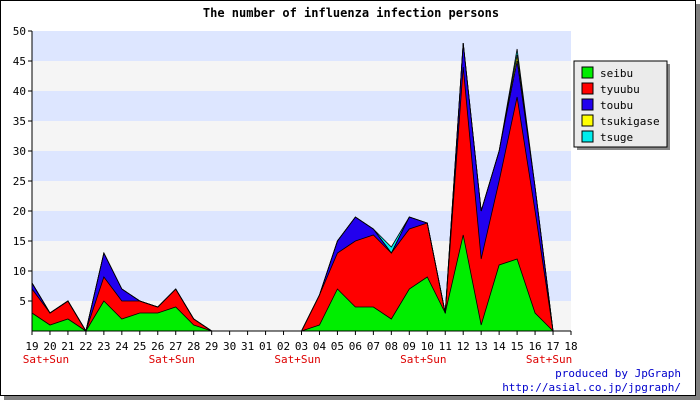 This screenshot has height=400, width=700. I want to click on x-tick-label: 15, so click(516, 346).